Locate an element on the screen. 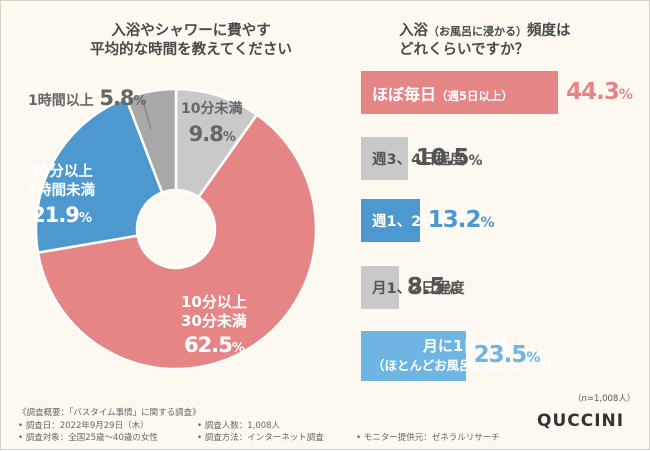 The width and height of the screenshot is (650, 451). pie-label-under10-text: 10分未満 is located at coordinates (212, 109).